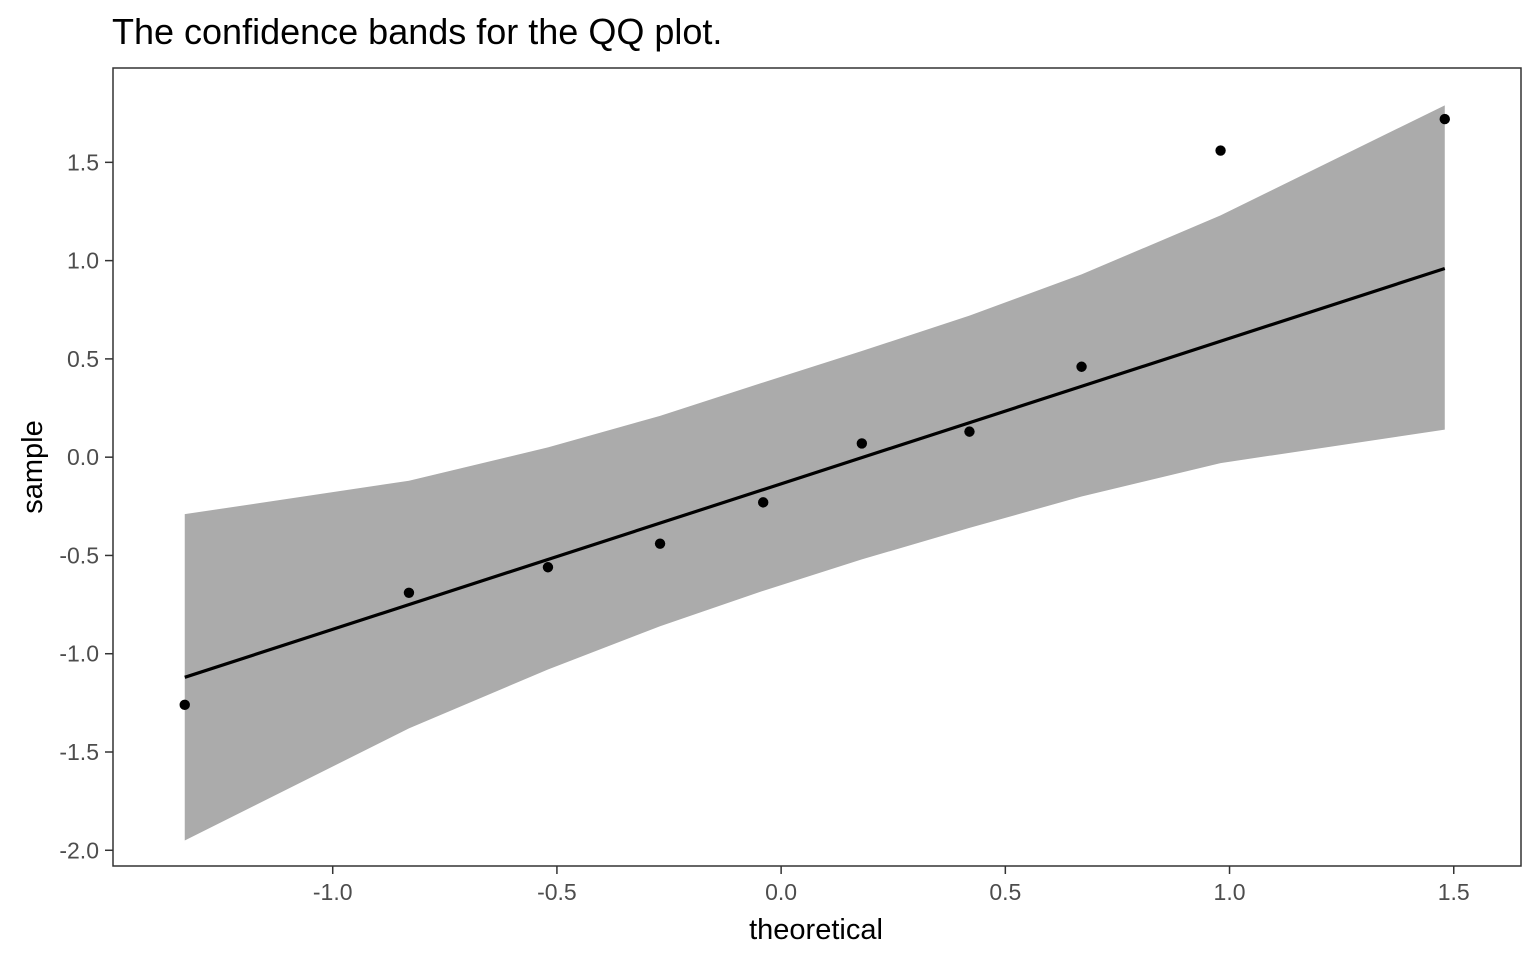 The width and height of the screenshot is (1536, 960). What do you see at coordinates (79, 850) in the screenshot?
I see `y-tick-label: -2.0` at bounding box center [79, 850].